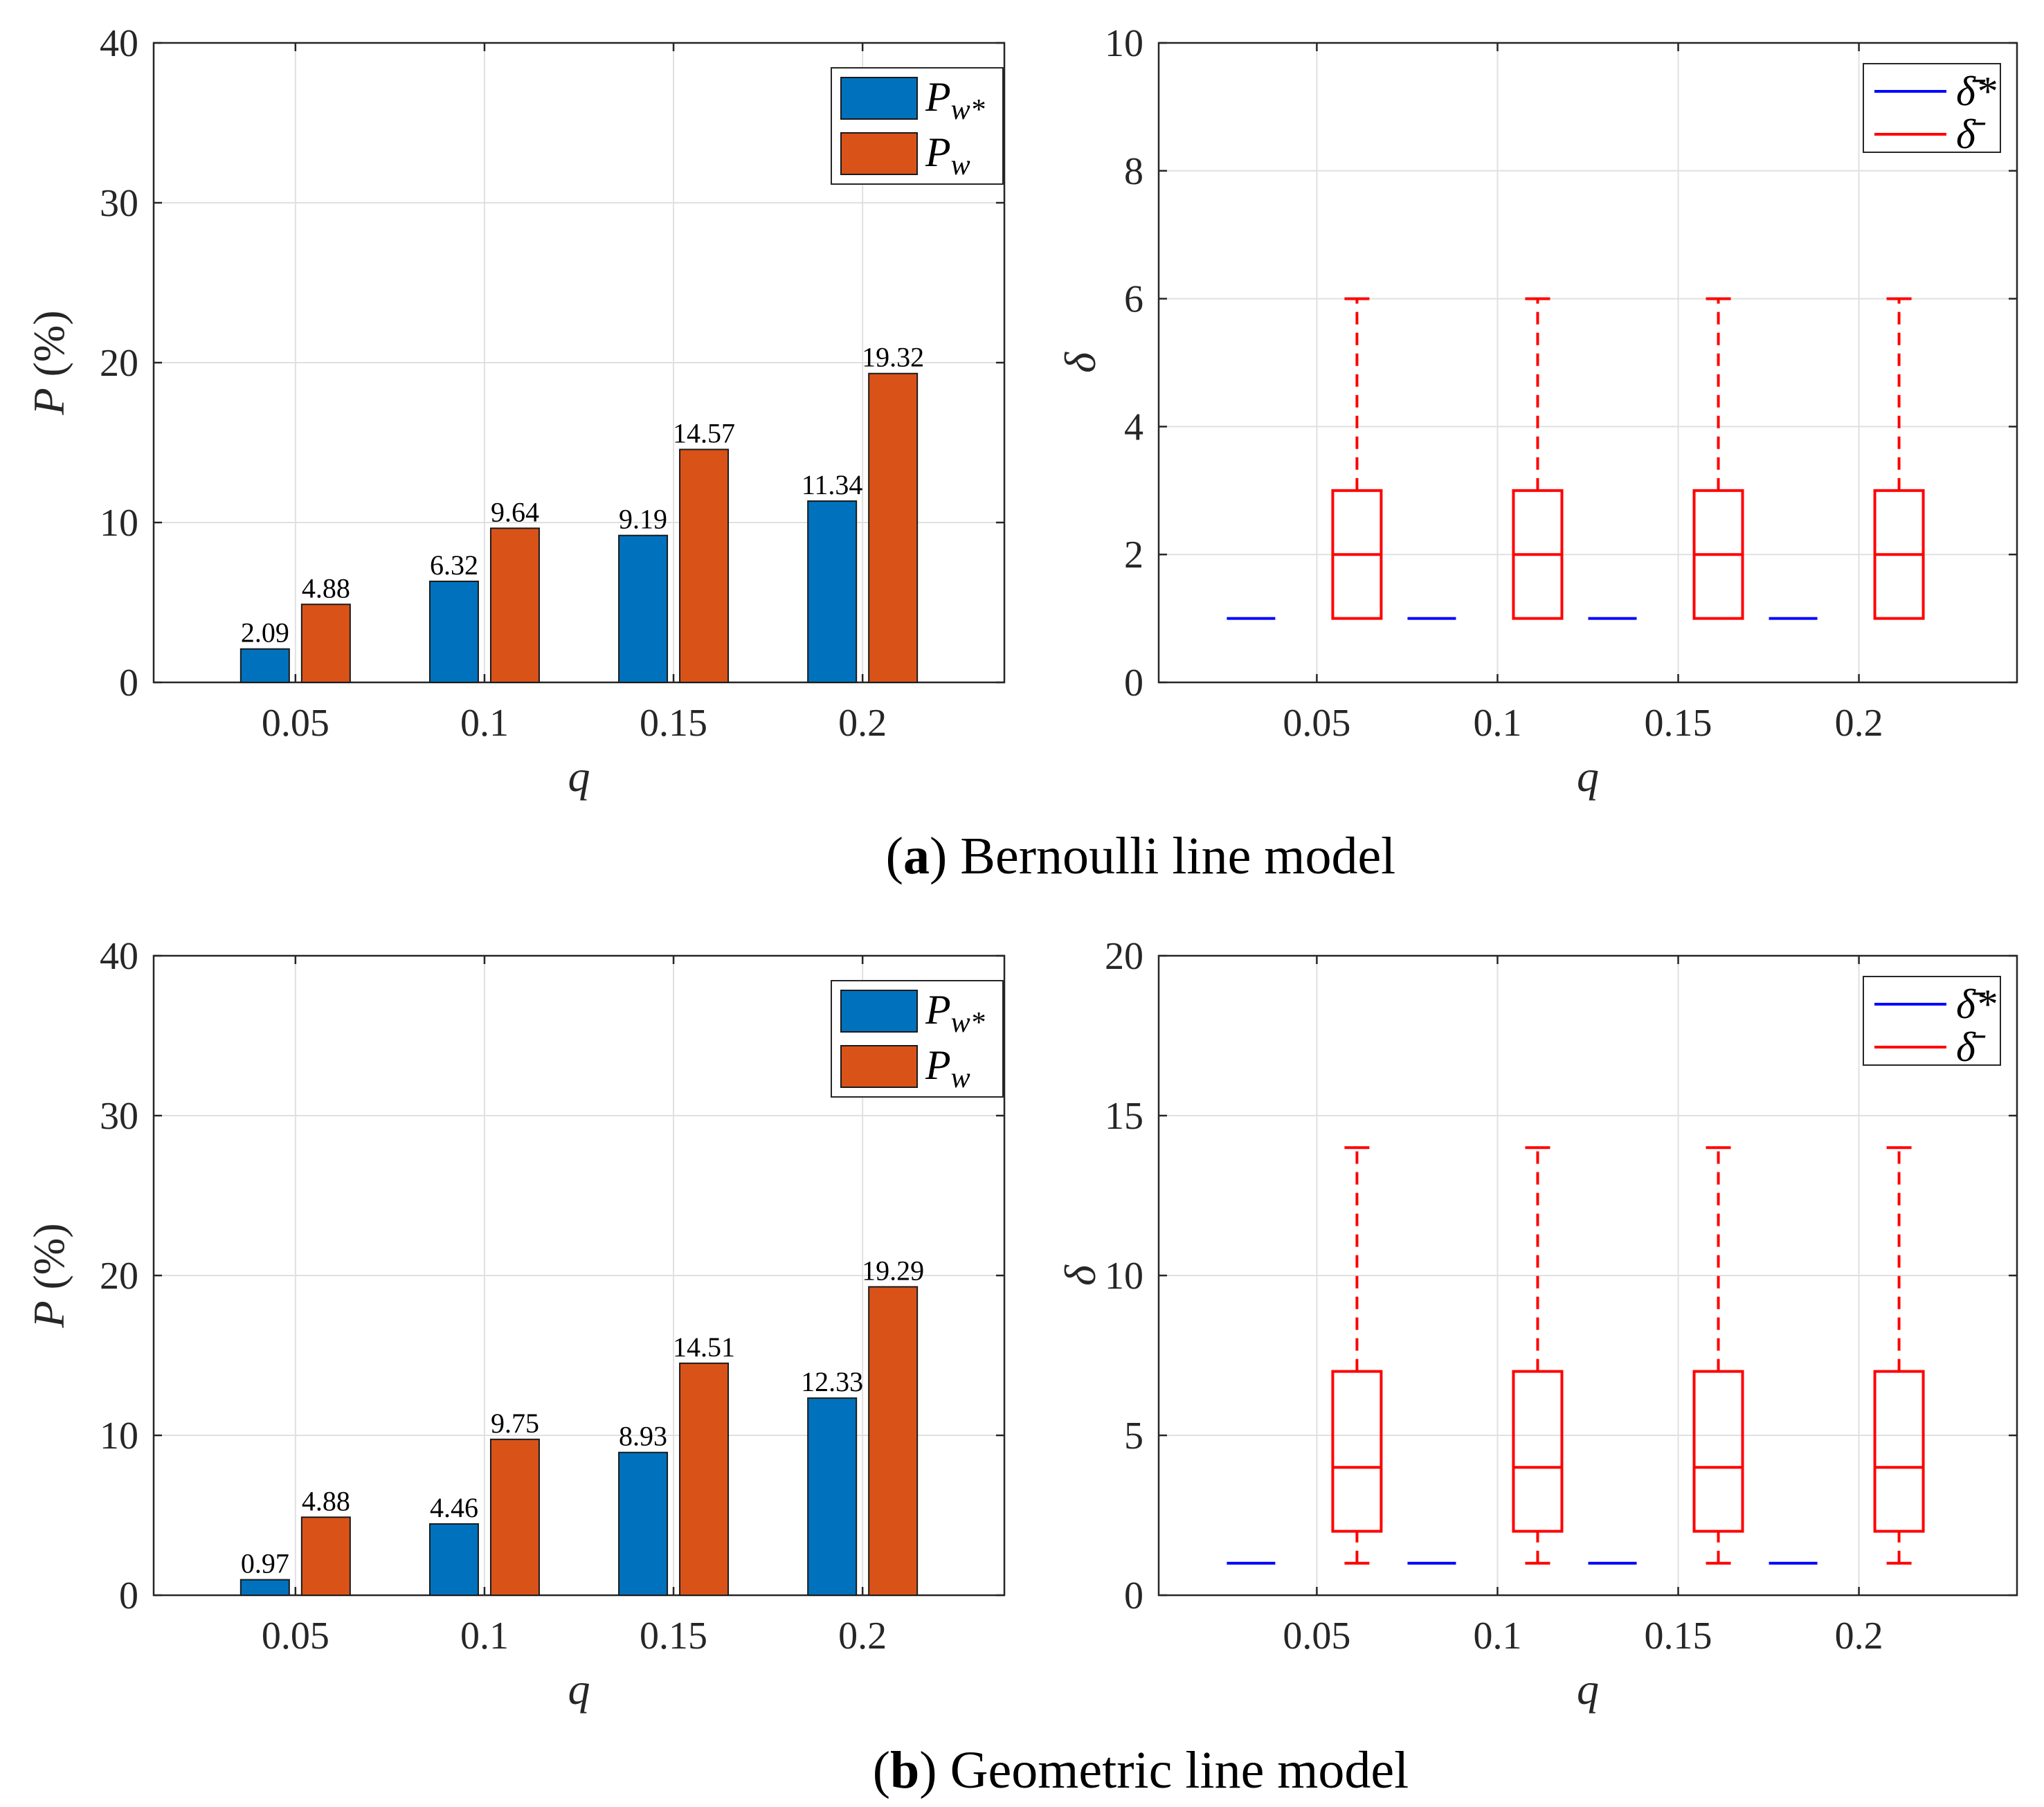 This screenshot has height=1807, width=2044. What do you see at coordinates (643, 1436) in the screenshot?
I see `bar-data-label: 8.93` at bounding box center [643, 1436].